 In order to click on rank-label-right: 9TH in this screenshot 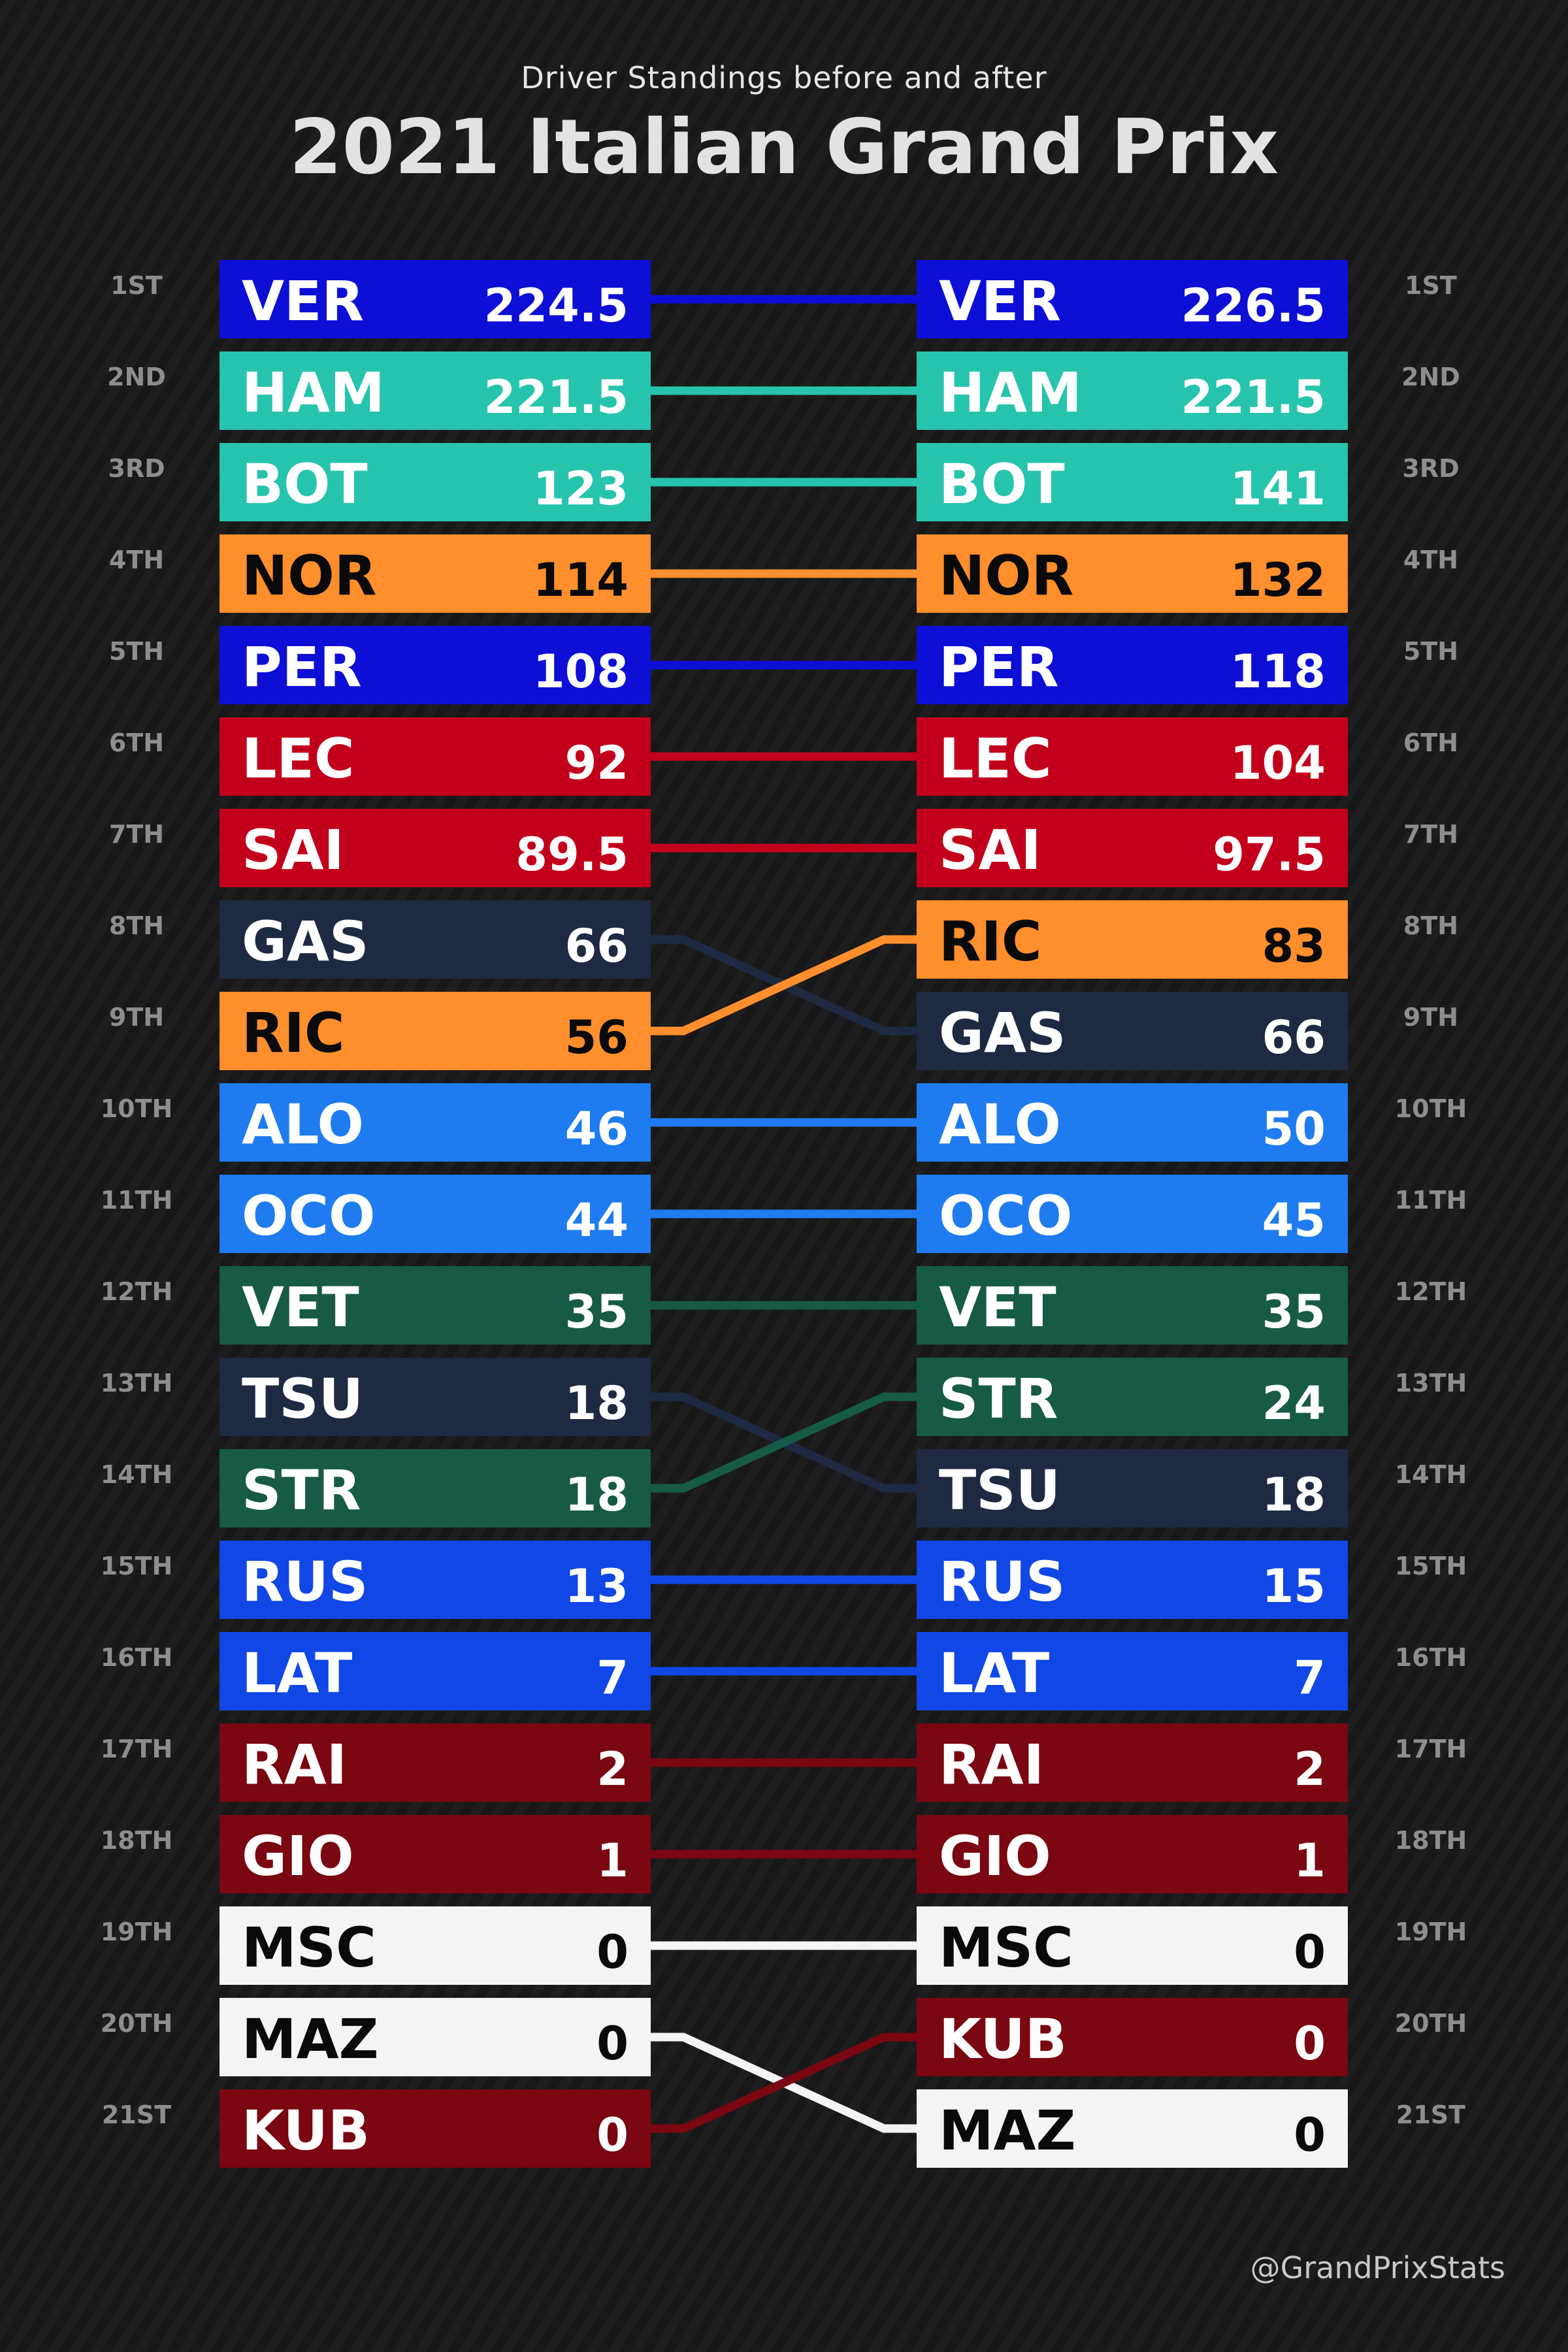, I will do `click(1430, 1017)`.